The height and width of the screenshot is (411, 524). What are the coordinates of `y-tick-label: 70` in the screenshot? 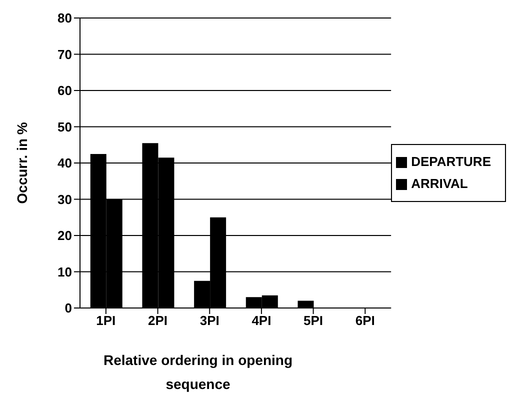 It's located at (65, 54).